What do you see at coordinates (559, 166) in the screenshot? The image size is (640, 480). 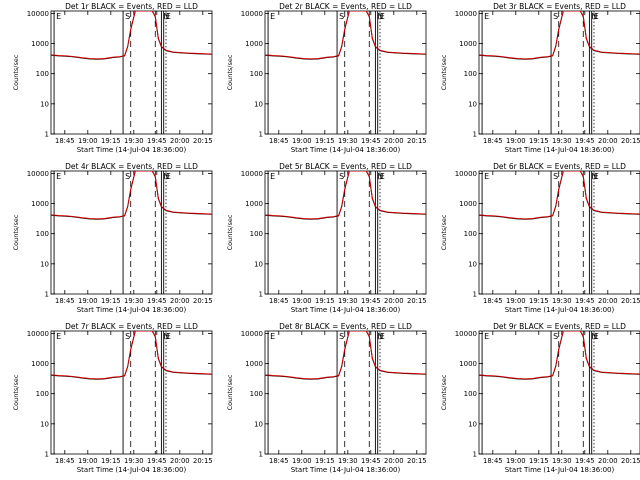 I see `panel-title: Det 6r BLACK = Events, RED = LLD` at bounding box center [559, 166].